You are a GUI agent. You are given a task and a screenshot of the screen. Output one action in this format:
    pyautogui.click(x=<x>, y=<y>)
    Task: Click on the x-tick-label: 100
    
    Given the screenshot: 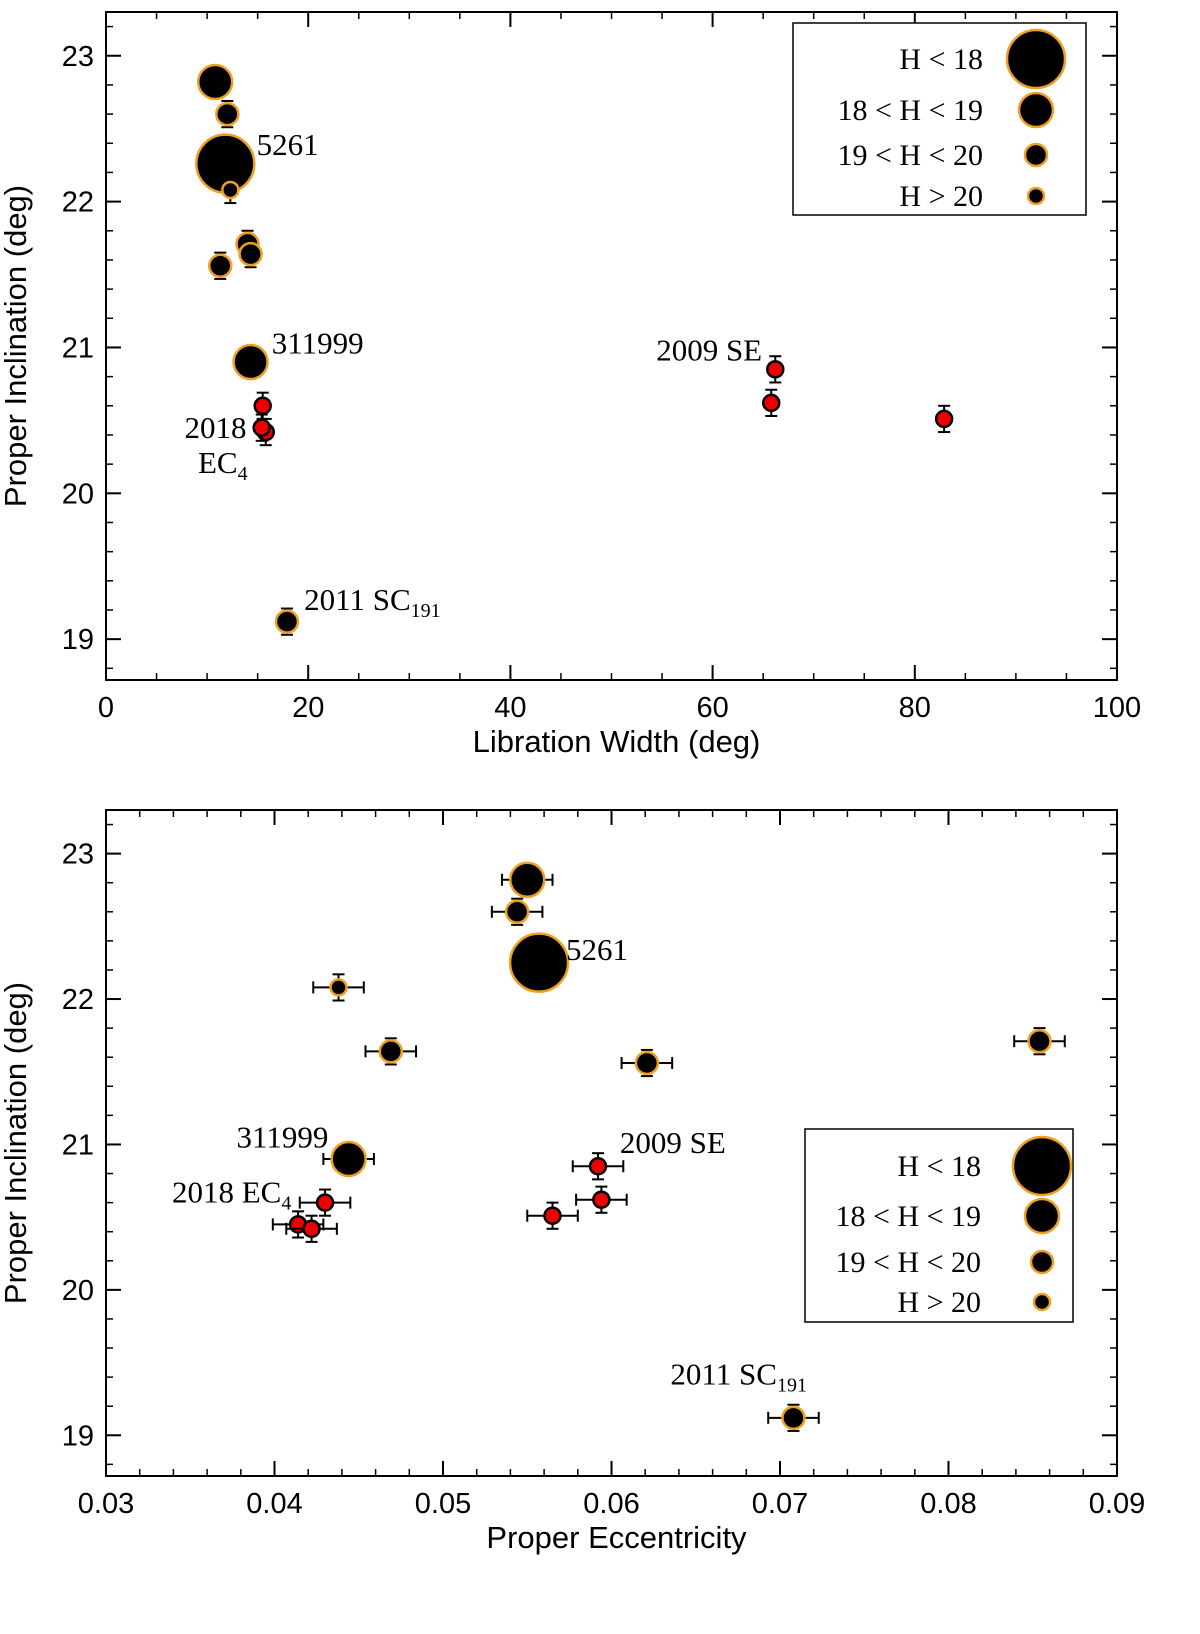 What is the action you would take?
    pyautogui.click(x=1117, y=708)
    